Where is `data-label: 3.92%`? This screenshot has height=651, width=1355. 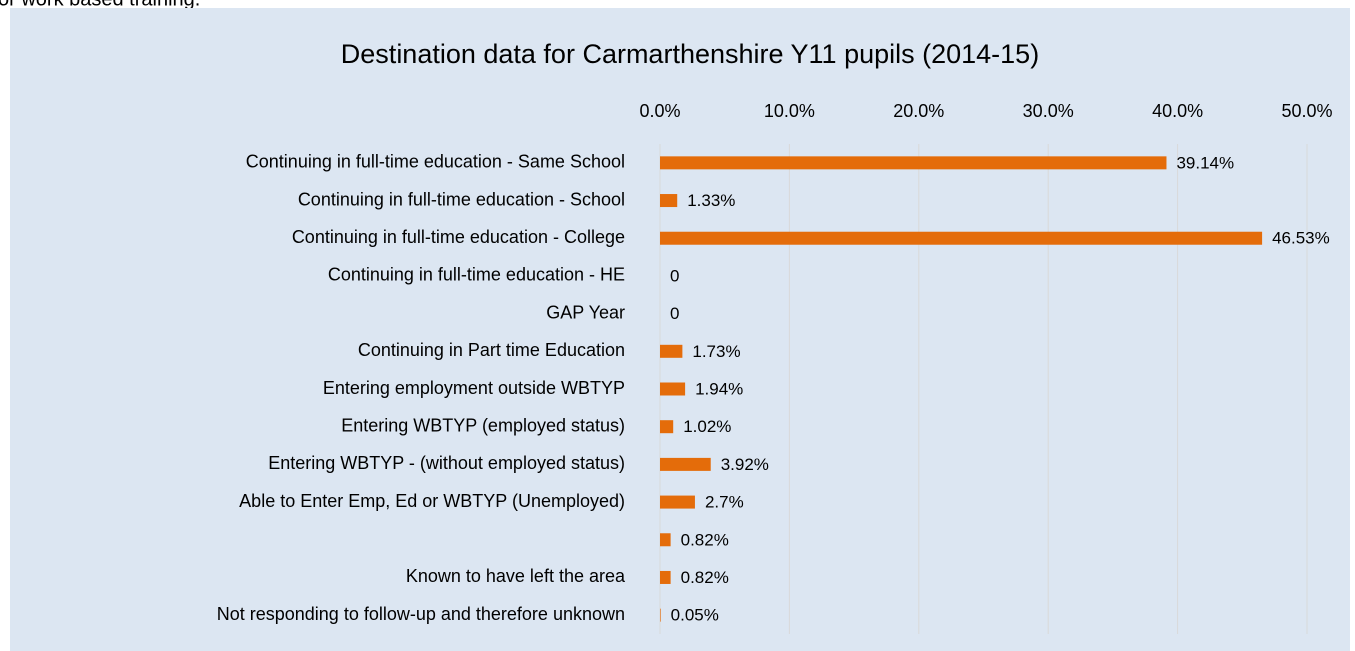
data-label: 3.92% is located at coordinates (745, 464).